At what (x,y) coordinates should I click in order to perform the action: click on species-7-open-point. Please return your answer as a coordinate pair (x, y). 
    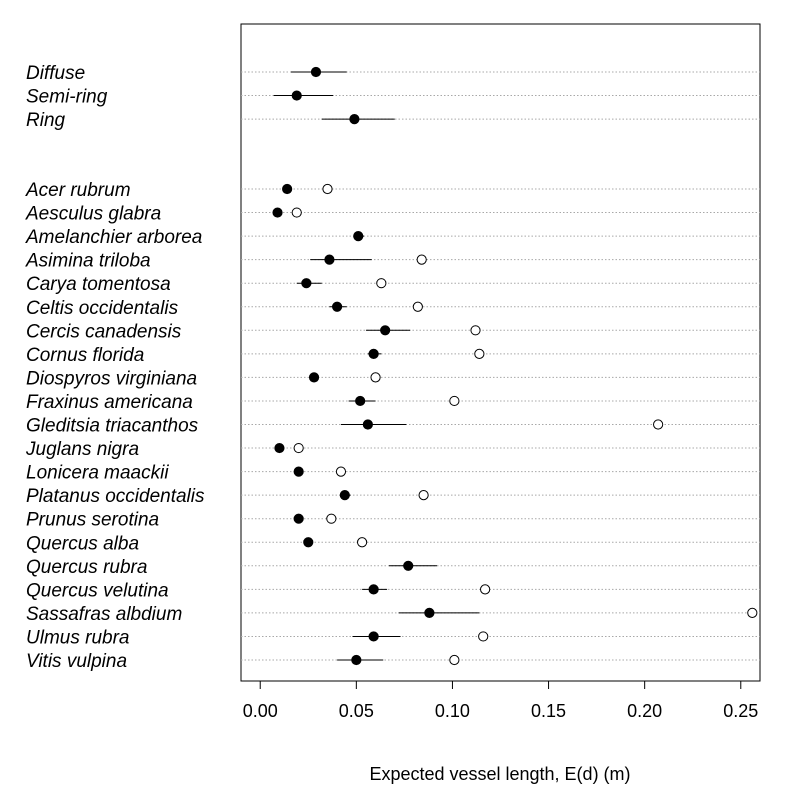
    Looking at the image, I should click on (479, 353).